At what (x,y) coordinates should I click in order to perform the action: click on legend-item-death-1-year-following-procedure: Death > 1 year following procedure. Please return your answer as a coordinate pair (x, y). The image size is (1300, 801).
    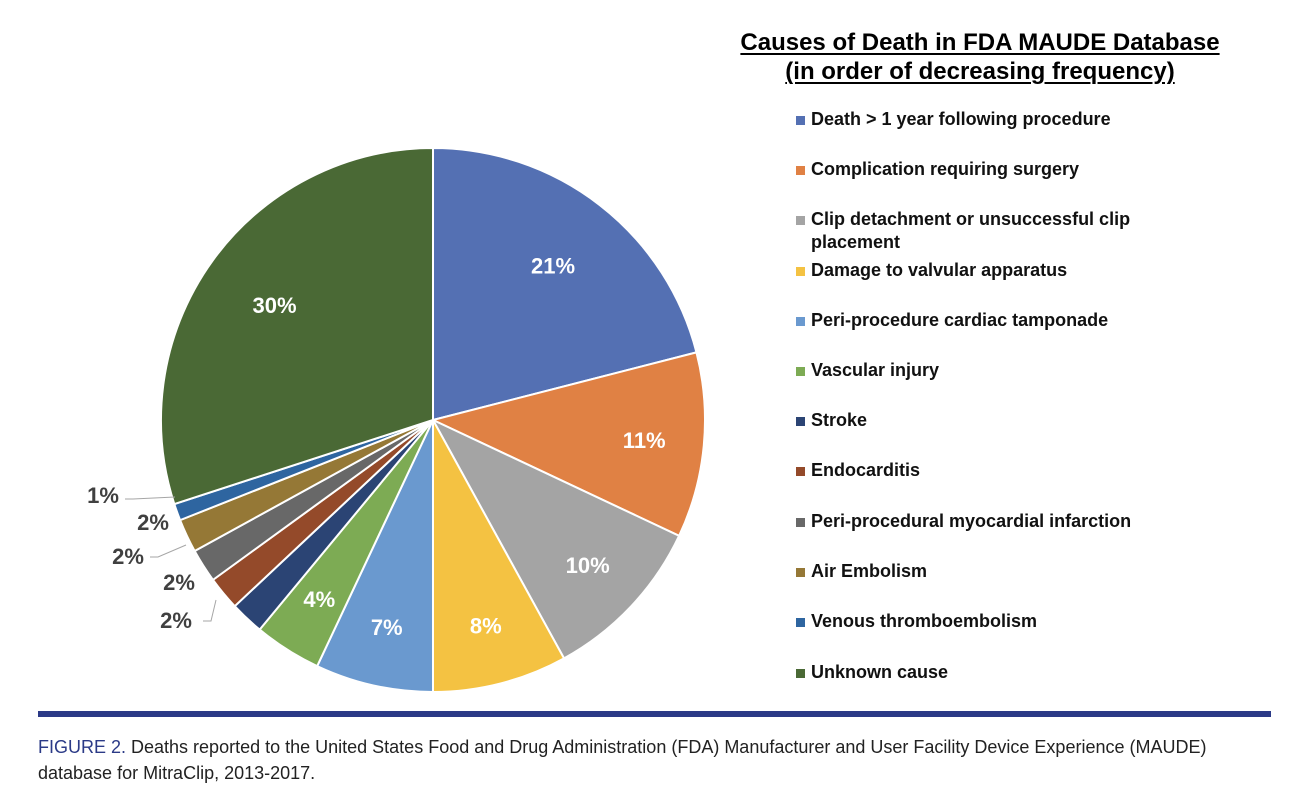
    Looking at the image, I should click on (993, 119).